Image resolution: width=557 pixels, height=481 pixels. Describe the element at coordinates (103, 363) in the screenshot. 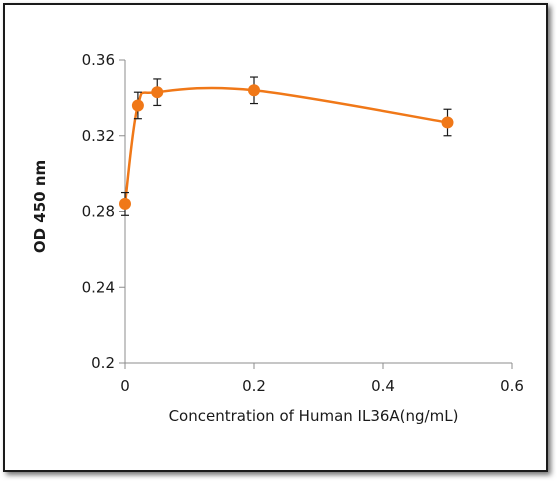

I see `y-tick-label: 0.2` at that location.